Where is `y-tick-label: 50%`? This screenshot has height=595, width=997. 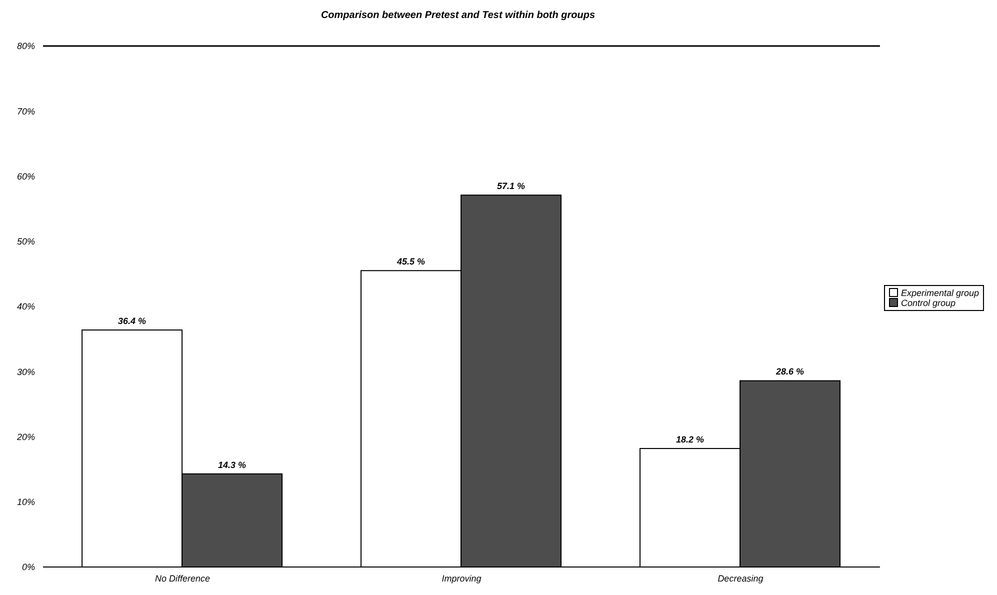 y-tick-label: 50% is located at coordinates (25, 241).